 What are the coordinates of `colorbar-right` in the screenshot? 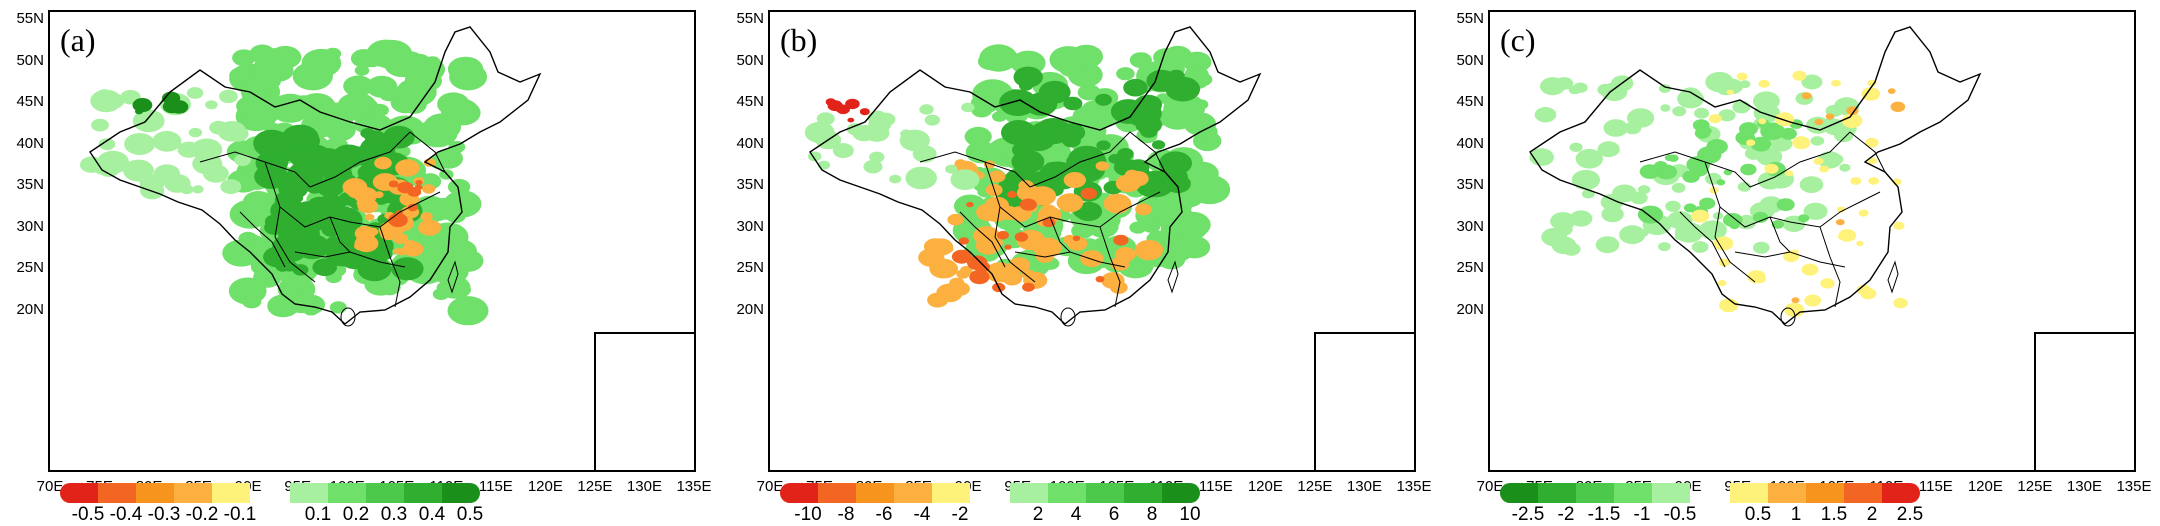 It's located at (1105, 493).